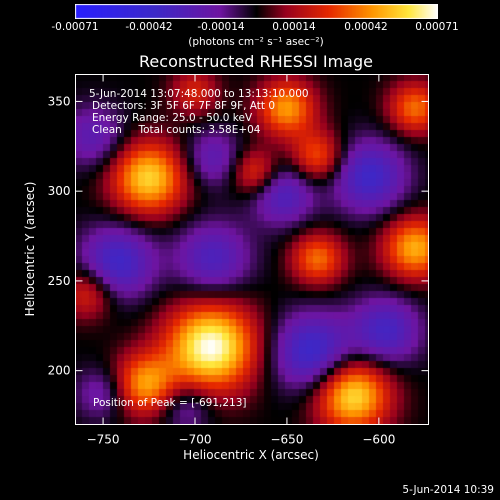 This screenshot has width=500, height=500. I want to click on x-tick-label: −600, so click(378, 440).